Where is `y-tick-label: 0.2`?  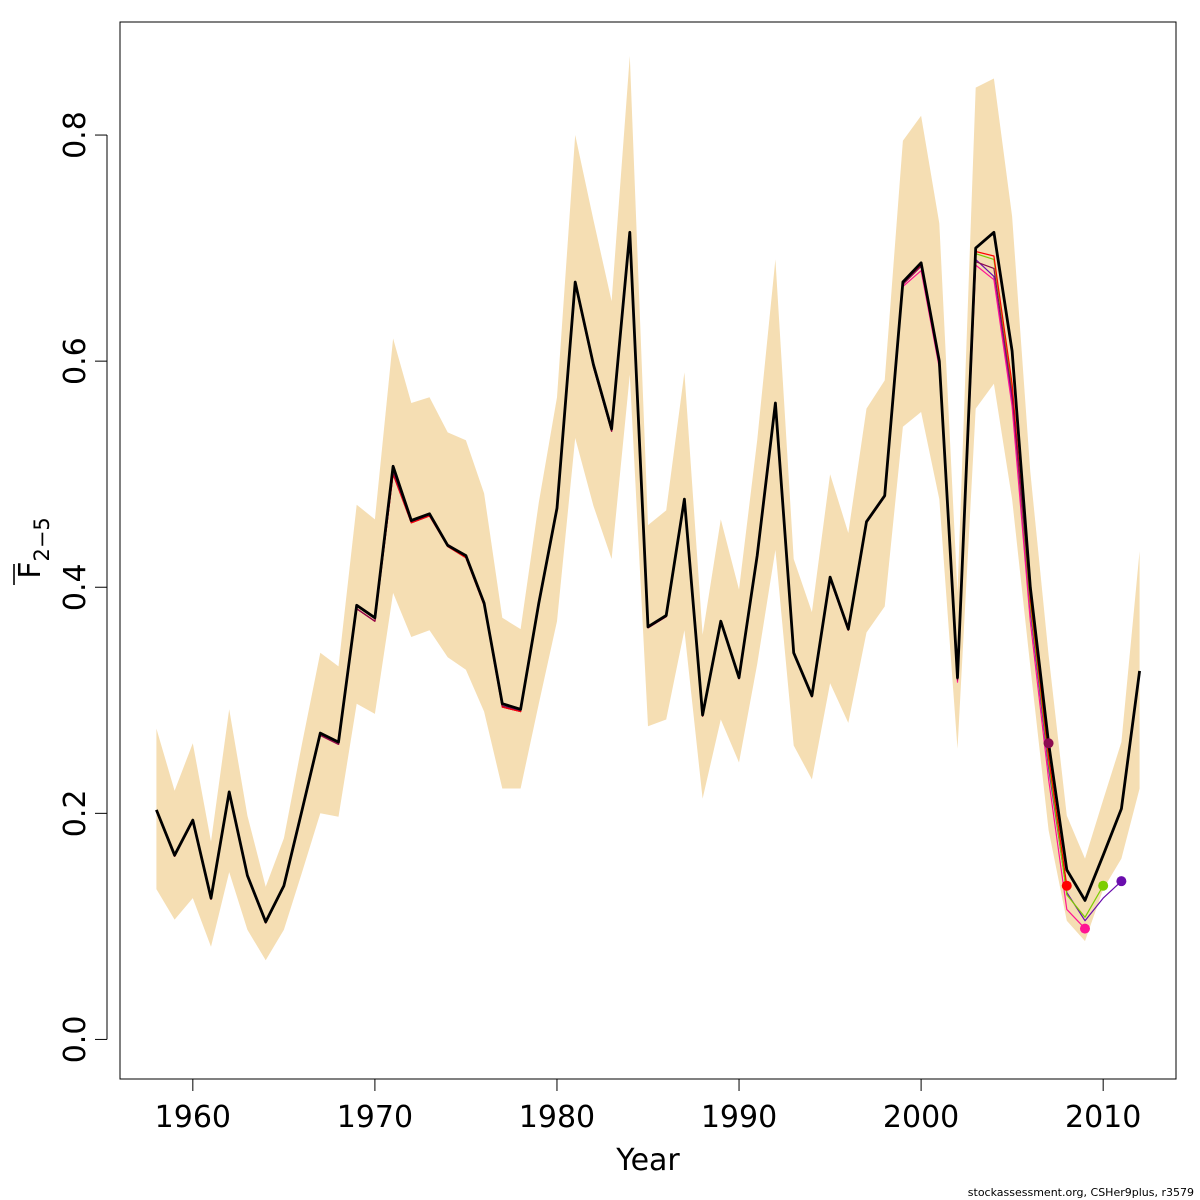
y-tick-label: 0.2 is located at coordinates (75, 813).